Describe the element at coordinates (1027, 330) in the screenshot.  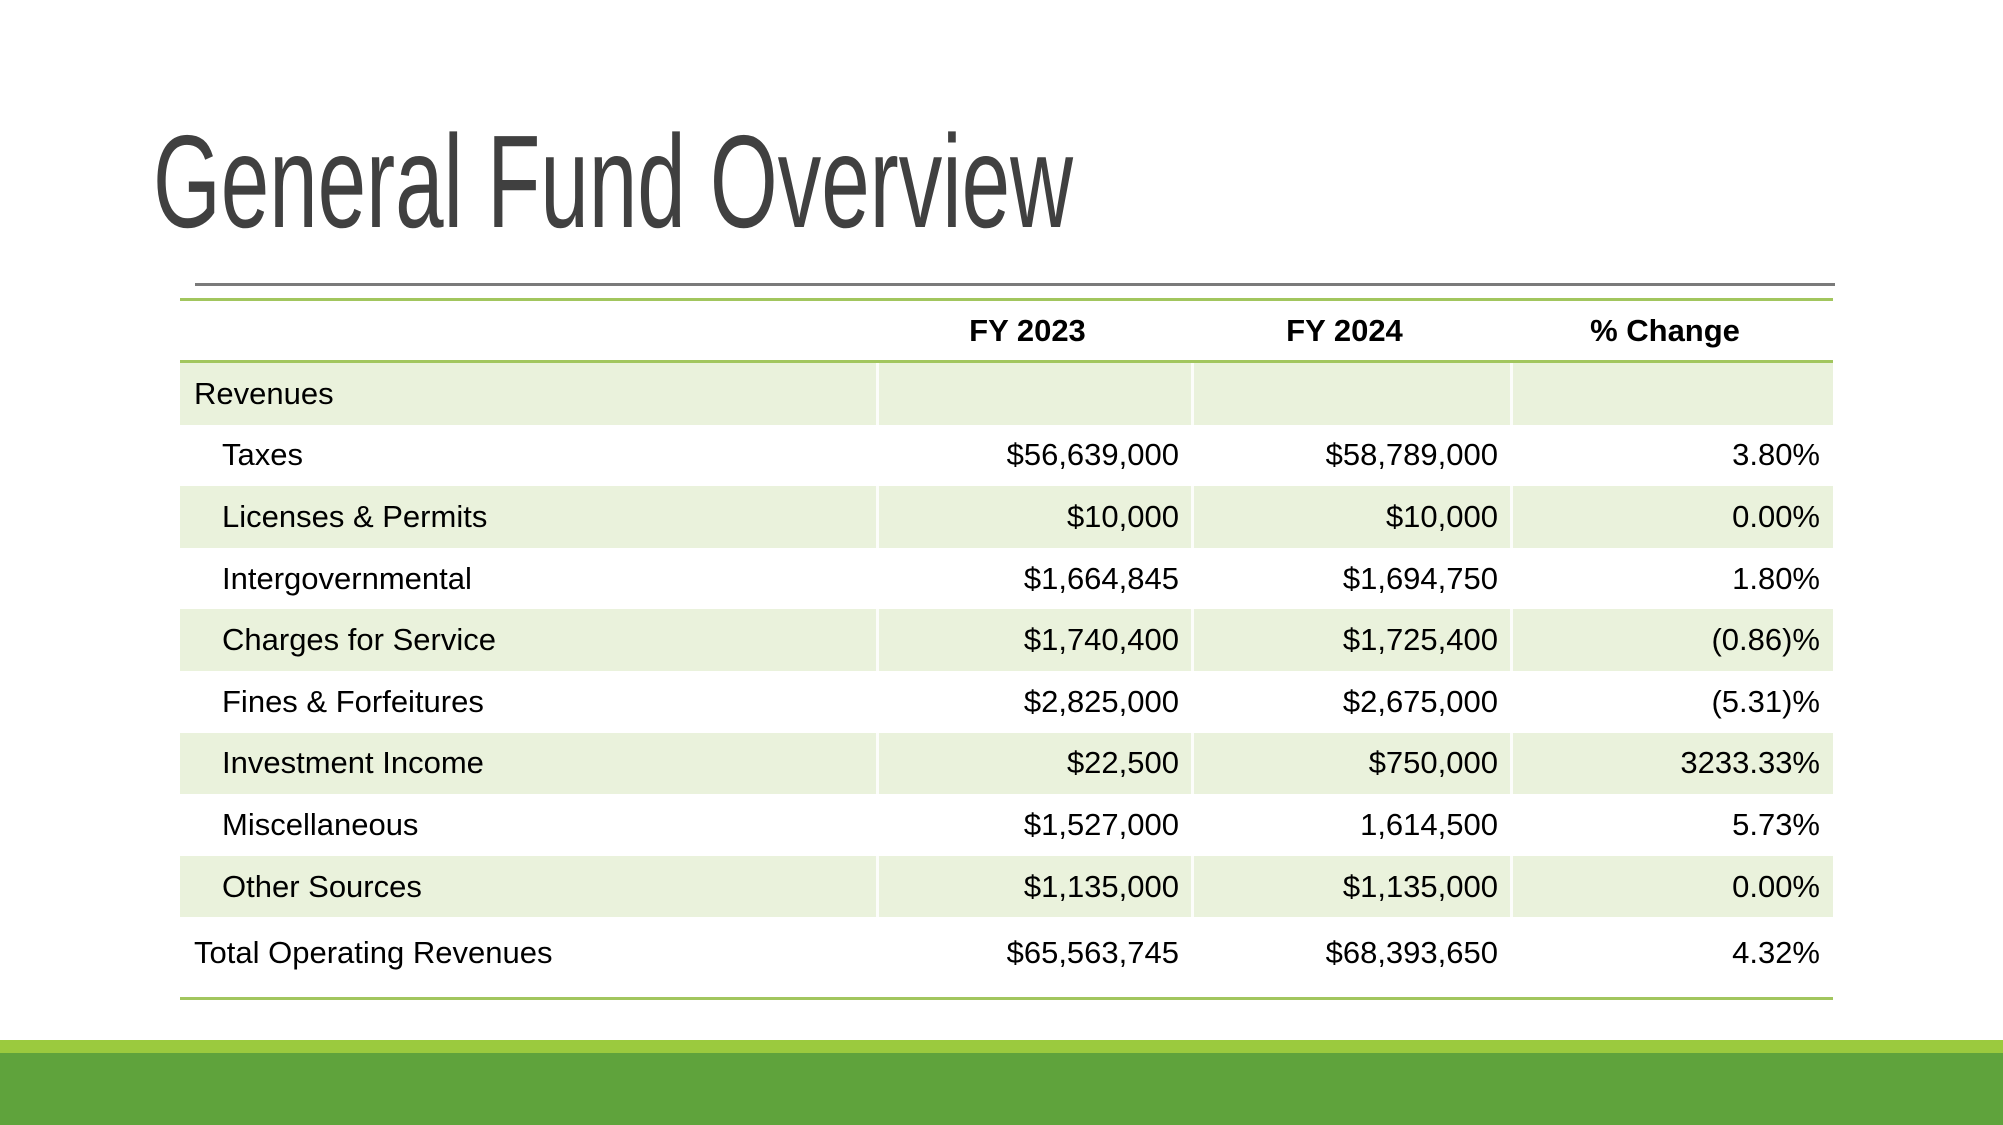
I see `header-fy2023: FY 2023` at that location.